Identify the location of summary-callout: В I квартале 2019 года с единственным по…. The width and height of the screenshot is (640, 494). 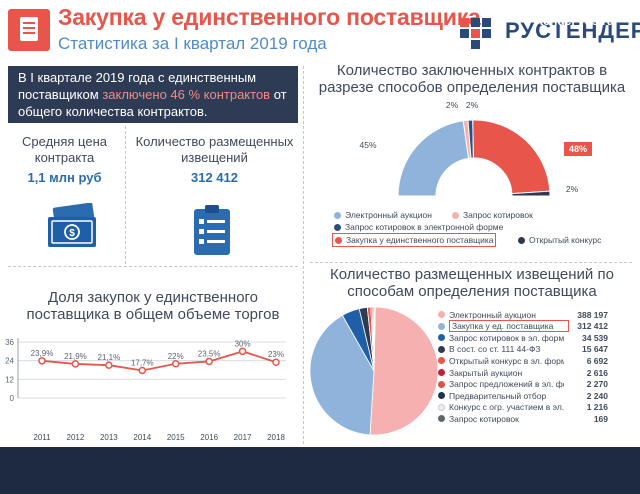
(153, 94).